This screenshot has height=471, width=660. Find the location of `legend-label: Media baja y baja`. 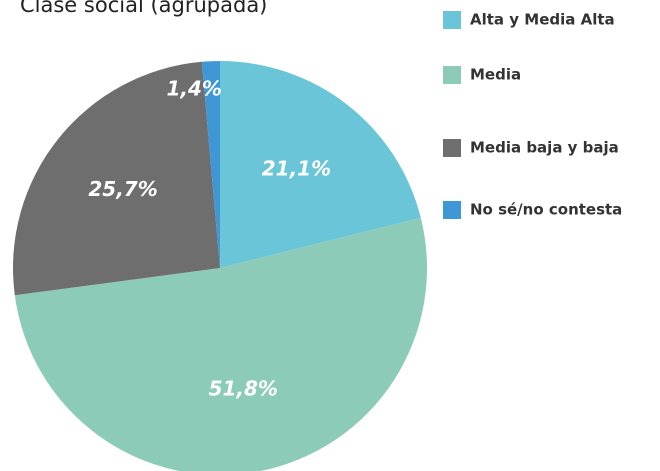

legend-label: Media baja y baja is located at coordinates (544, 148).